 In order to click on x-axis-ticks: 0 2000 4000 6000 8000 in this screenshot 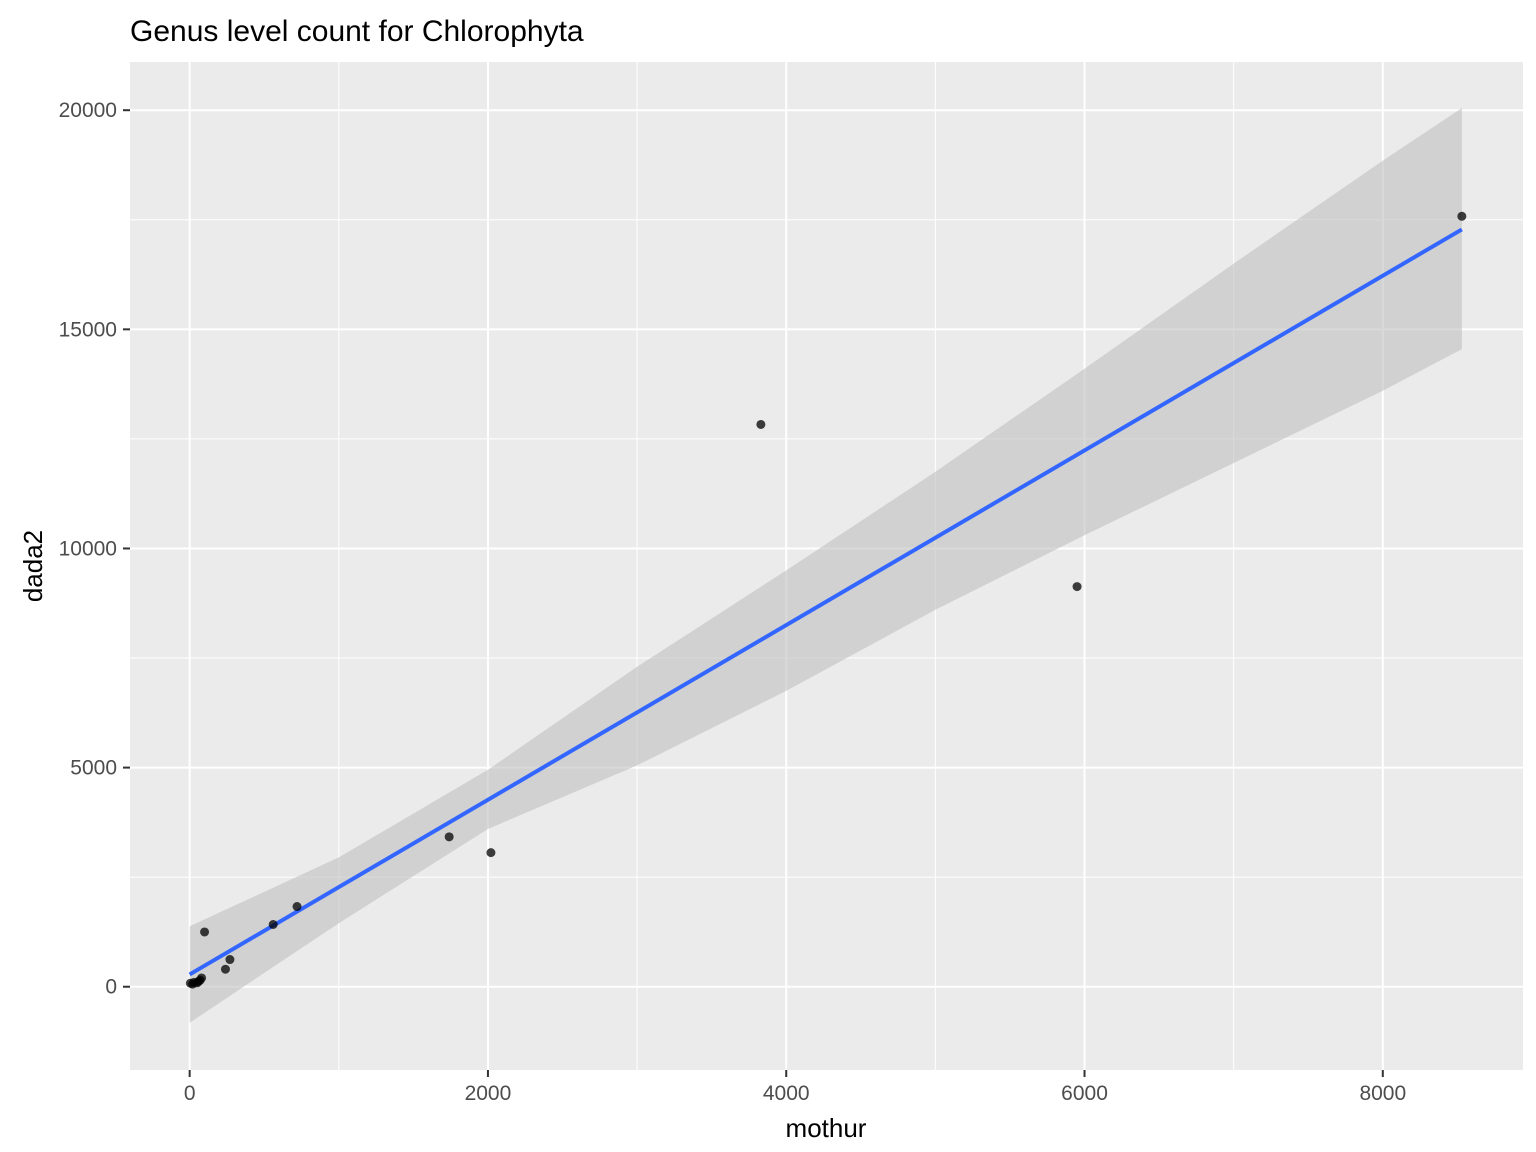, I will do `click(795, 1087)`.